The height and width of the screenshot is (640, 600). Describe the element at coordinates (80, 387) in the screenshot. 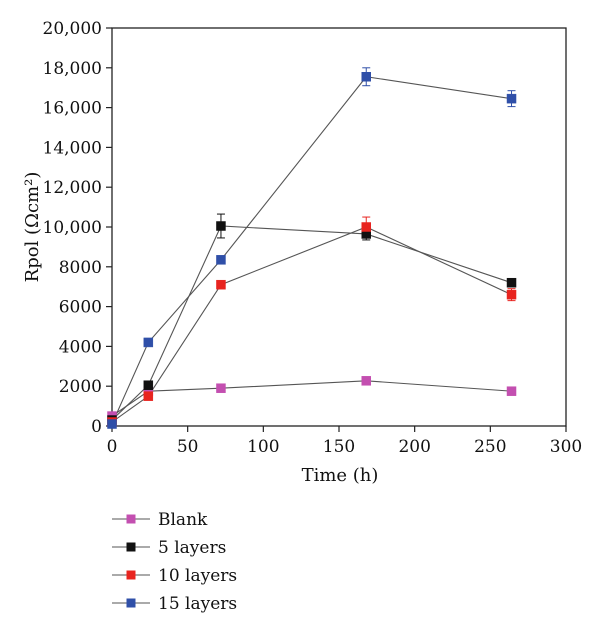

I see `y-tick-label: 2000` at that location.